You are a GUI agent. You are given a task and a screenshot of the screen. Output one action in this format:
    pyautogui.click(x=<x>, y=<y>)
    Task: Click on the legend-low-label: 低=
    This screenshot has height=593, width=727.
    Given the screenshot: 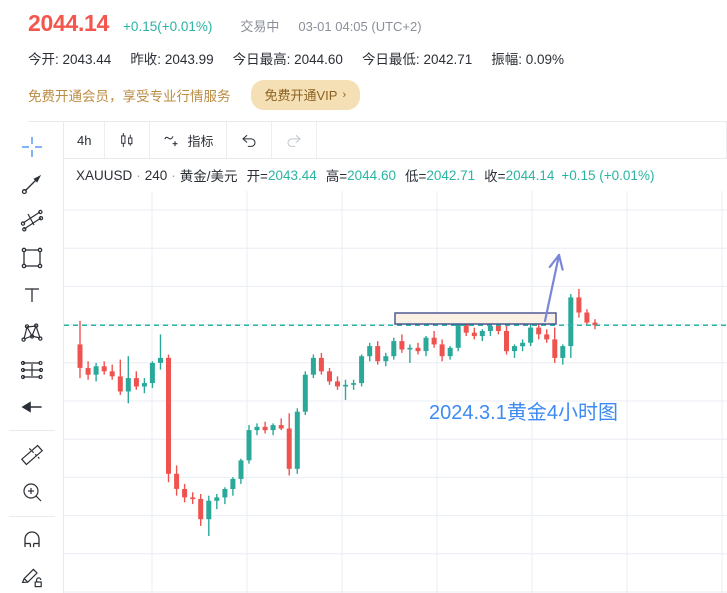 What is the action you would take?
    pyautogui.click(x=415, y=176)
    